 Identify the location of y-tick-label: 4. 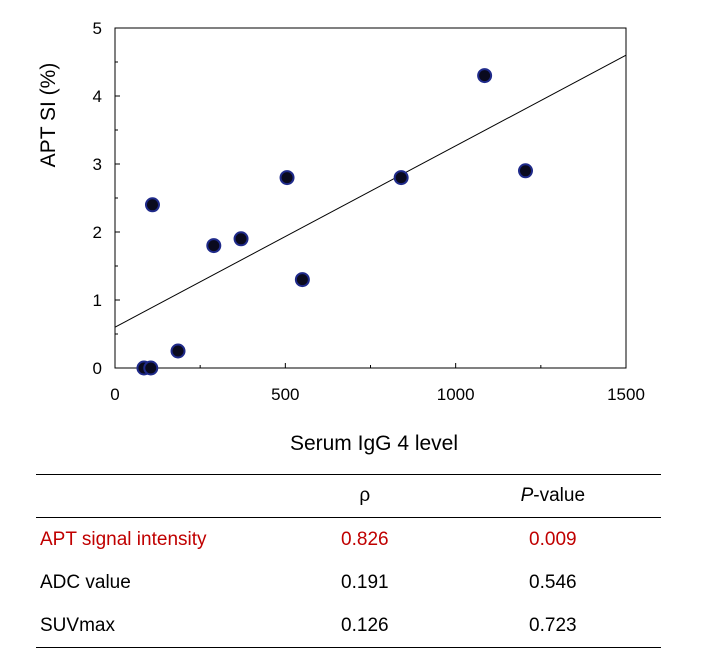
(97, 96).